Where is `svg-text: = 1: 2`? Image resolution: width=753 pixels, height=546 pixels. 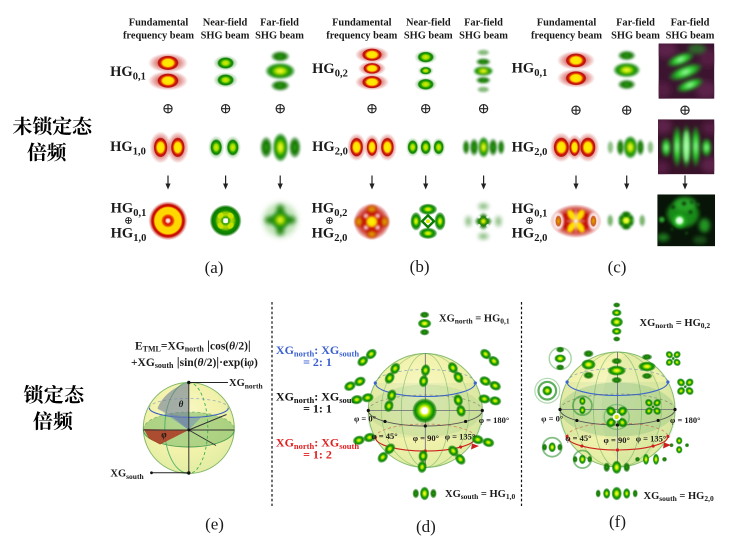
svg-text: = 1: 2 is located at coordinates (317, 455).